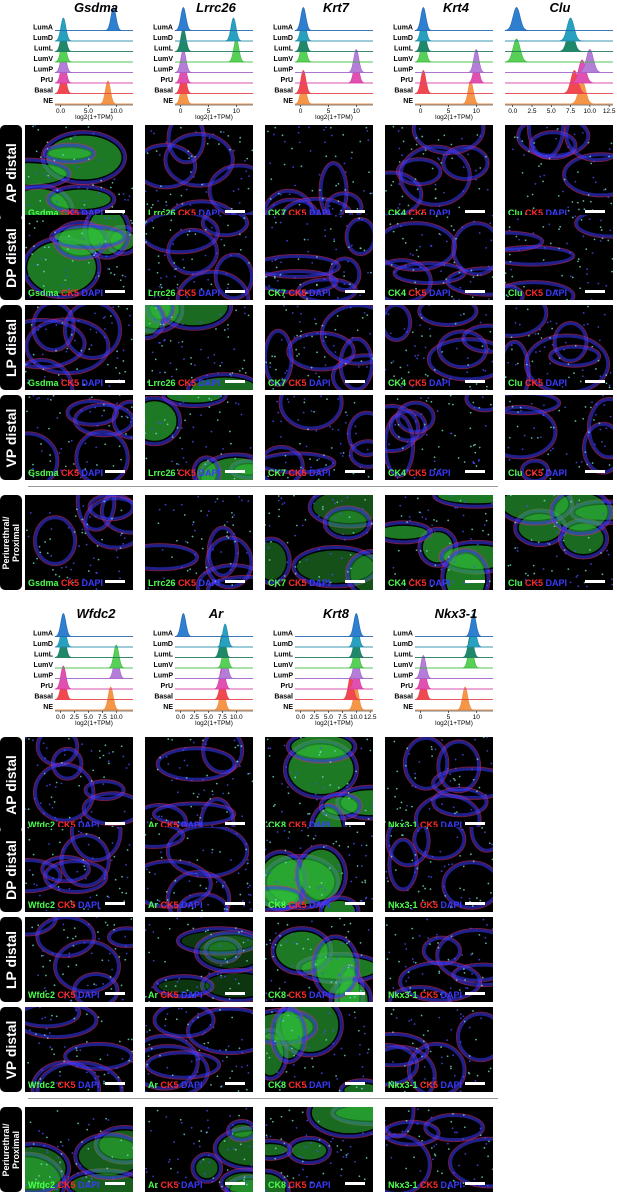 This screenshot has height=1192, width=617. What do you see at coordinates (79, 172) in the screenshot?
I see `microscopy-panel: Gsdma CK5 DAPI` at bounding box center [79, 172].